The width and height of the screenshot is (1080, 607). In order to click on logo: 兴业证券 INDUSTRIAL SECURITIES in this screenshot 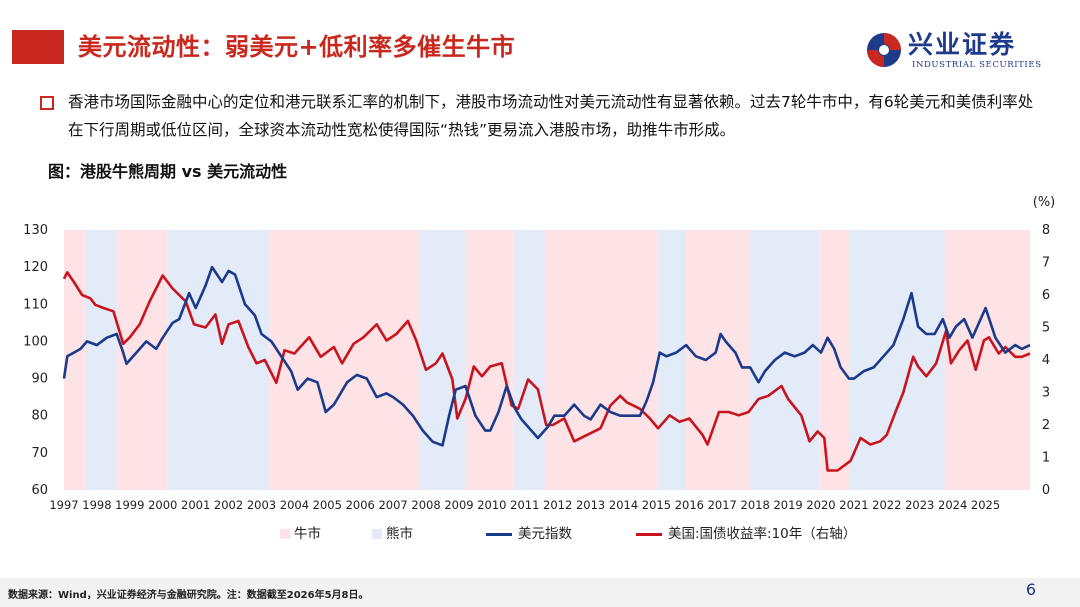, I will do `click(959, 51)`.